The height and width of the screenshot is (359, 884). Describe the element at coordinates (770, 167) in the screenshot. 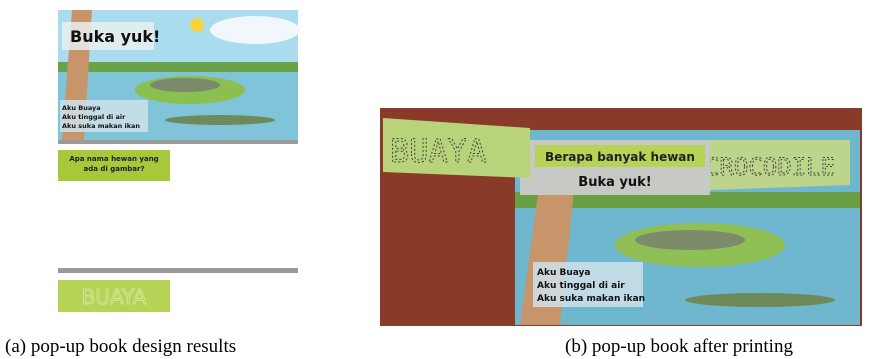

I see `answer-en: CROCODILE` at that location.